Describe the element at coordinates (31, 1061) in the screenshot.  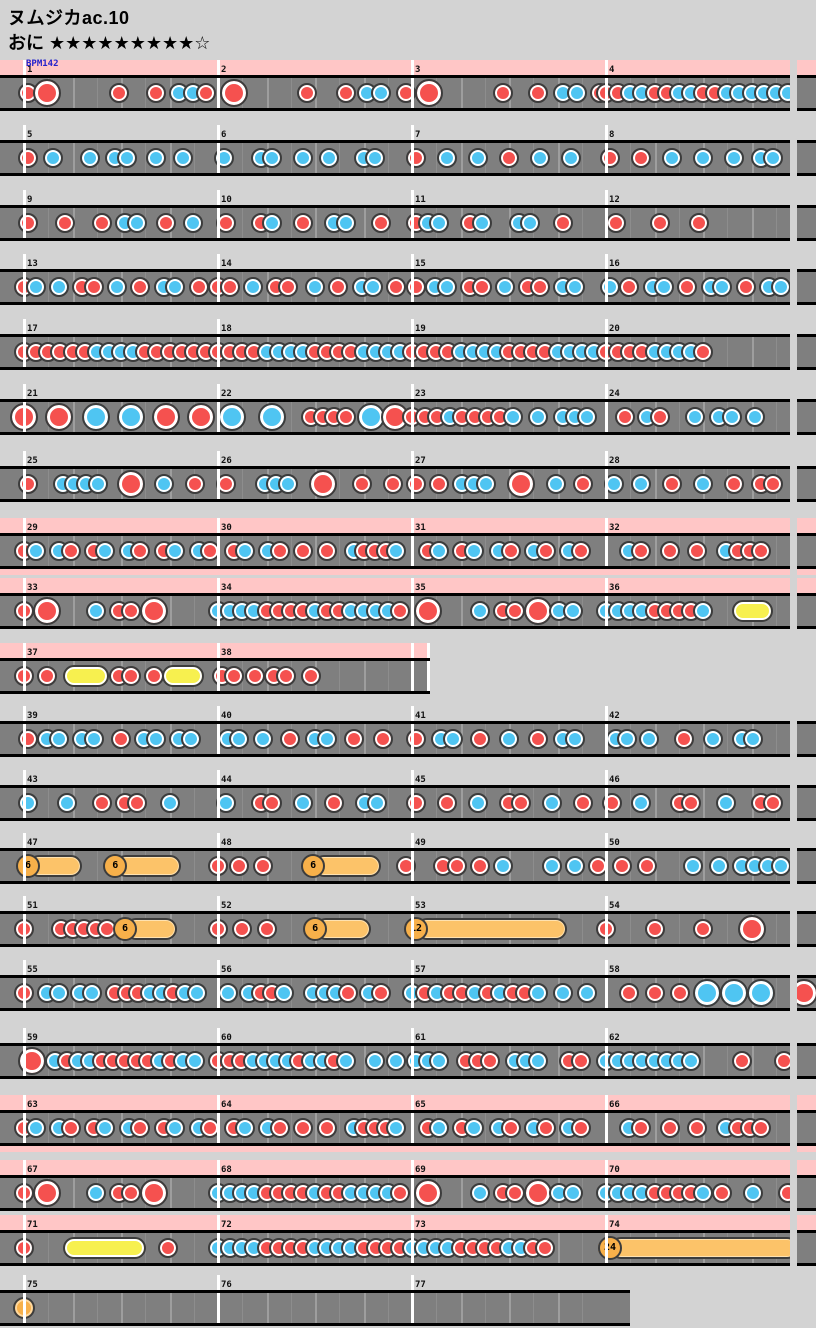
I see `note-don-big` at that location.